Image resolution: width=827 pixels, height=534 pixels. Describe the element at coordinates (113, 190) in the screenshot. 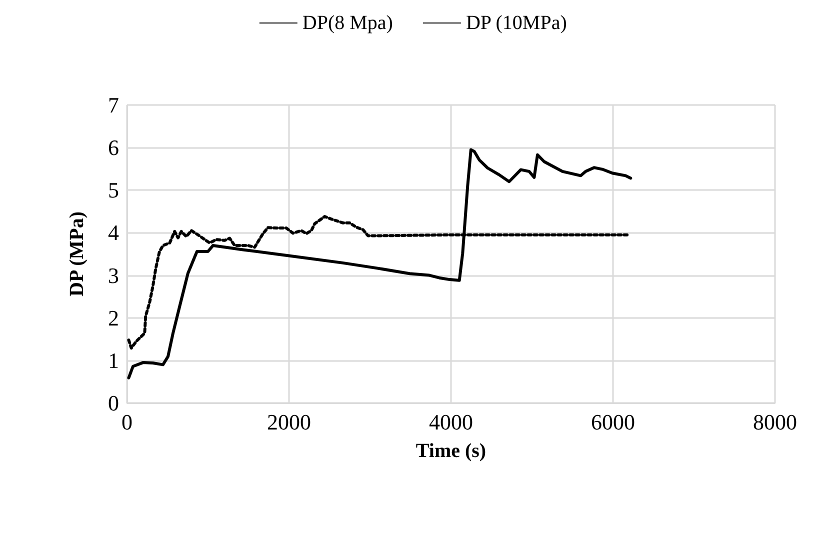

I see `y-tick-label: 5` at that location.